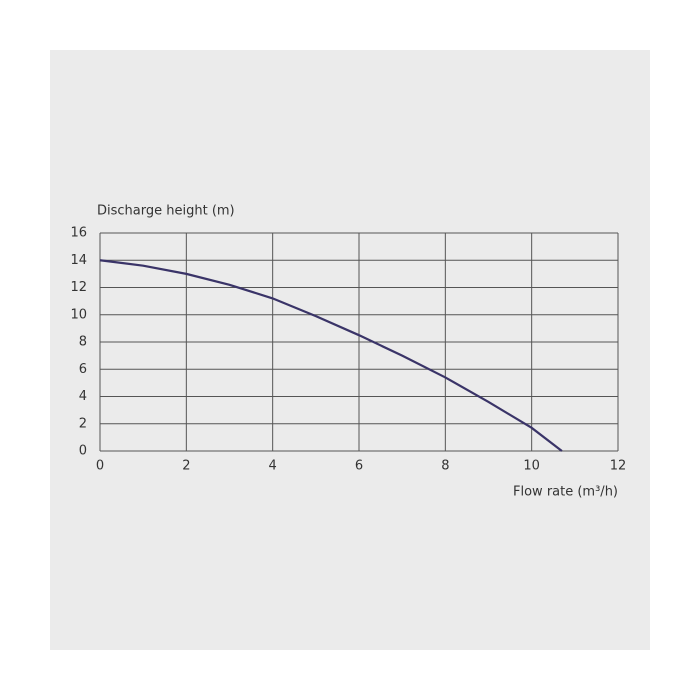  I want to click on x-tick-label: 0, so click(100, 466).